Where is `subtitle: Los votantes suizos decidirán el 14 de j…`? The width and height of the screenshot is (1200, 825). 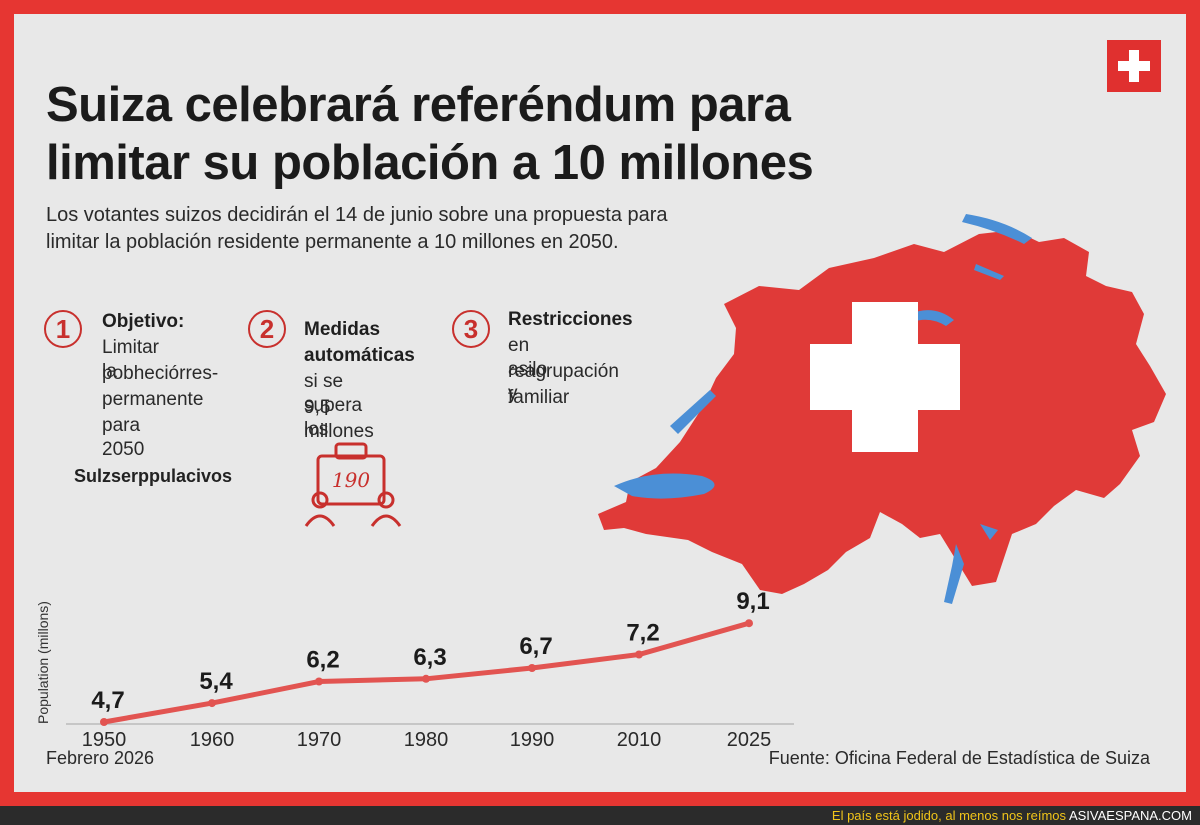 subtitle: Los votantes suizos decidirán el 14 de j… is located at coordinates (357, 228).